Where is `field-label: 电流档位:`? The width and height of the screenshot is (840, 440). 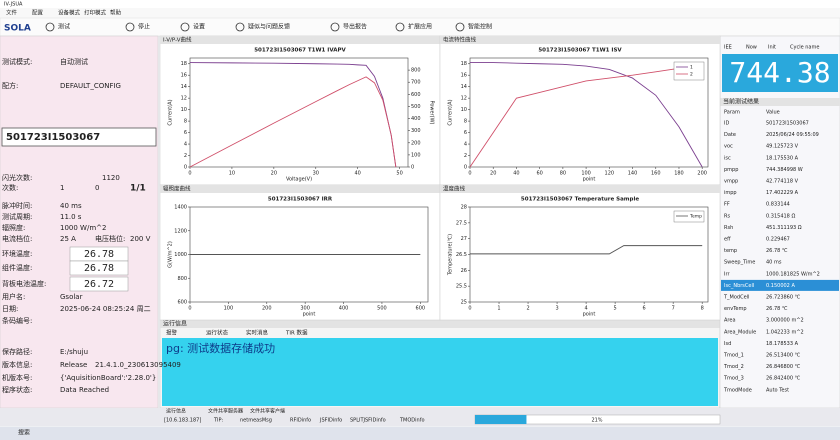 field-label: 电流档位: is located at coordinates (17, 238).